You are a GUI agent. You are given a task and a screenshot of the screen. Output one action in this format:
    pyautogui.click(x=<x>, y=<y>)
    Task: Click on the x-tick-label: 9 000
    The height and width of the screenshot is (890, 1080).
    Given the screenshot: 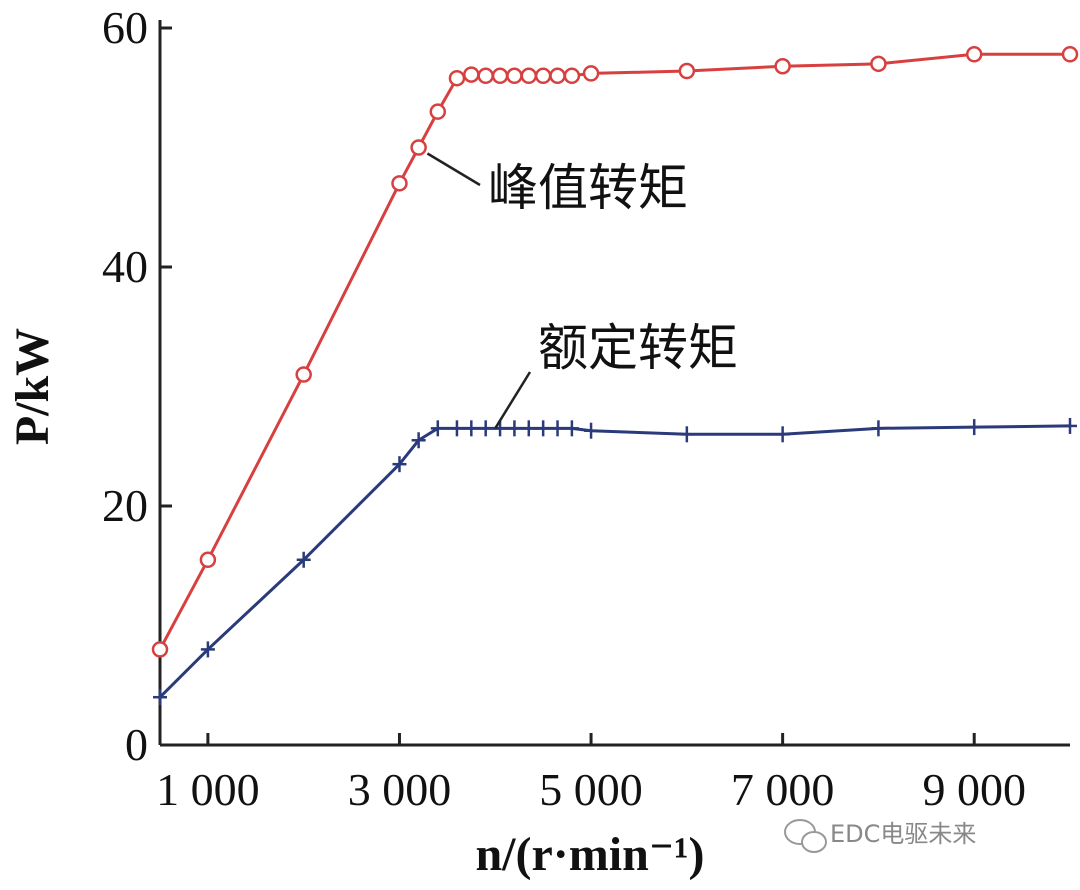 What is the action you would take?
    pyautogui.click(x=974, y=789)
    